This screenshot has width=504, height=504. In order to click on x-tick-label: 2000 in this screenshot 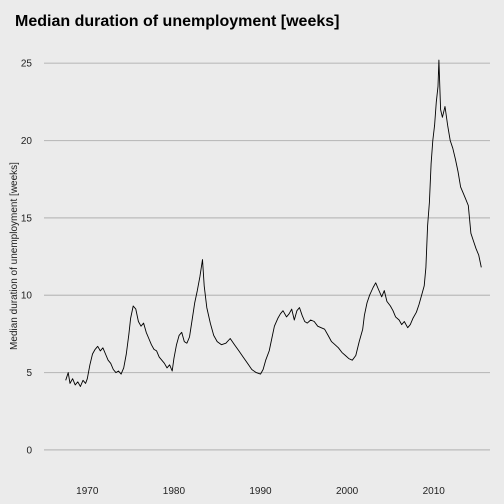, I will do `click(347, 491)`.